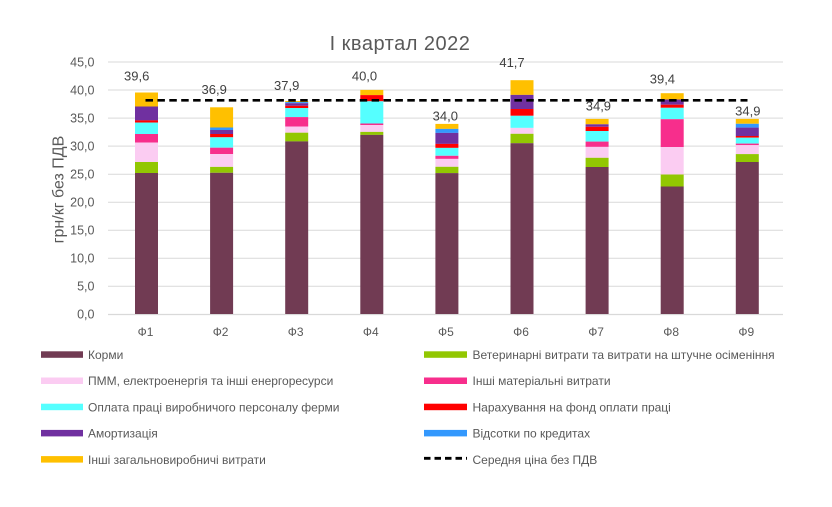 The height and width of the screenshot is (507, 832). What do you see at coordinates (532, 434) in the screenshot?
I see `svg-text: Відсотки по кредитах` at bounding box center [532, 434].